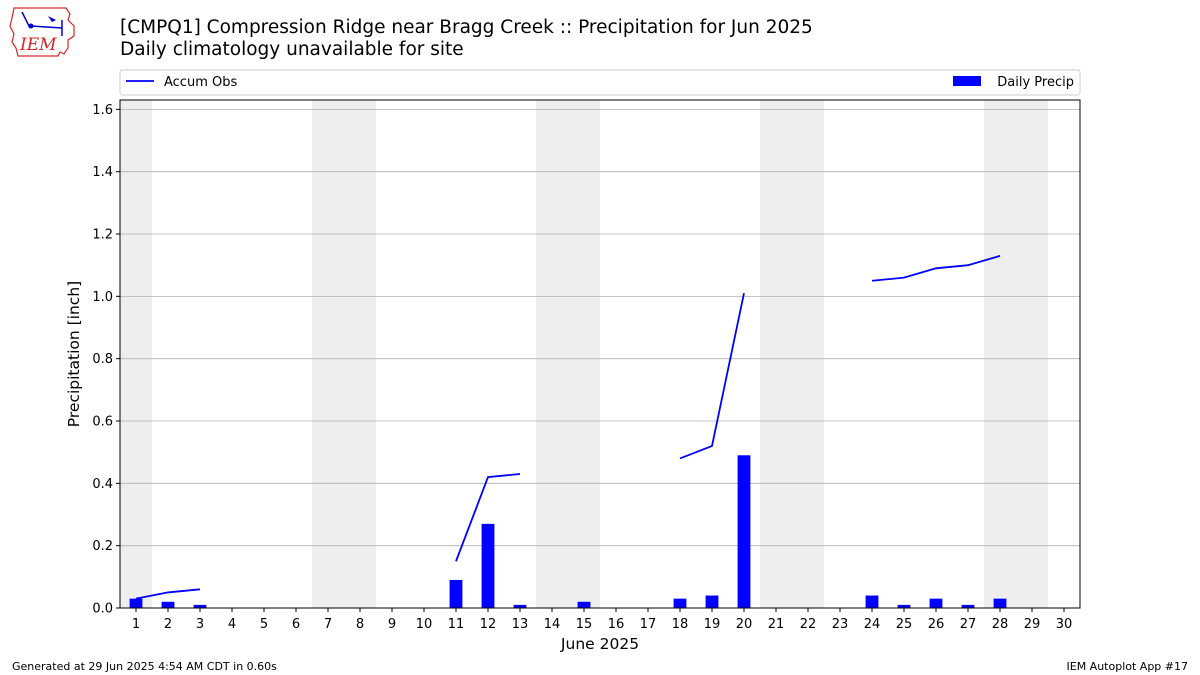  What do you see at coordinates (102, 172) in the screenshot?
I see `y-tick-label: 1.4` at bounding box center [102, 172].